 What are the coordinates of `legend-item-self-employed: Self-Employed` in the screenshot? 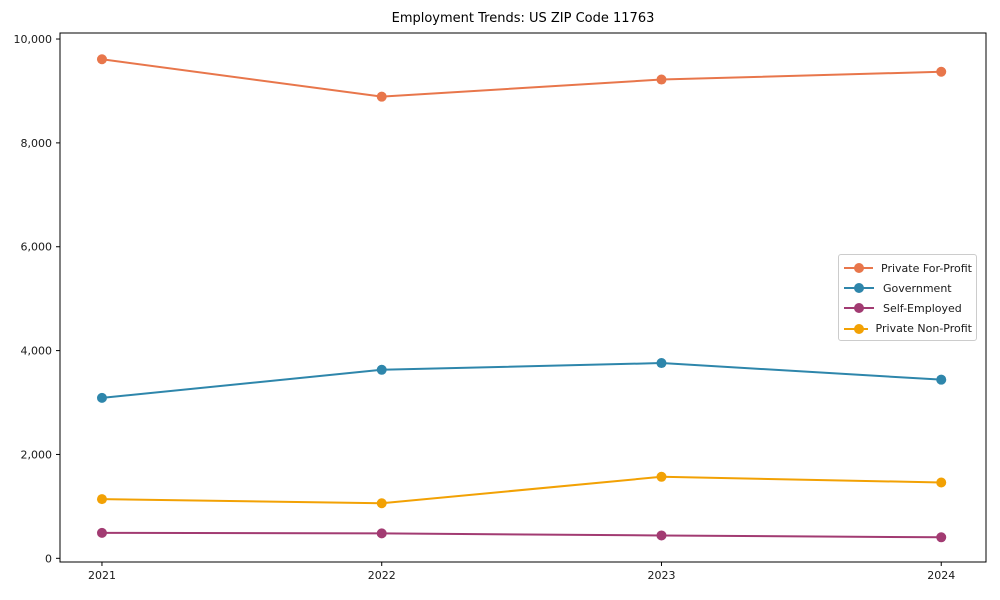 It's located at (907, 308).